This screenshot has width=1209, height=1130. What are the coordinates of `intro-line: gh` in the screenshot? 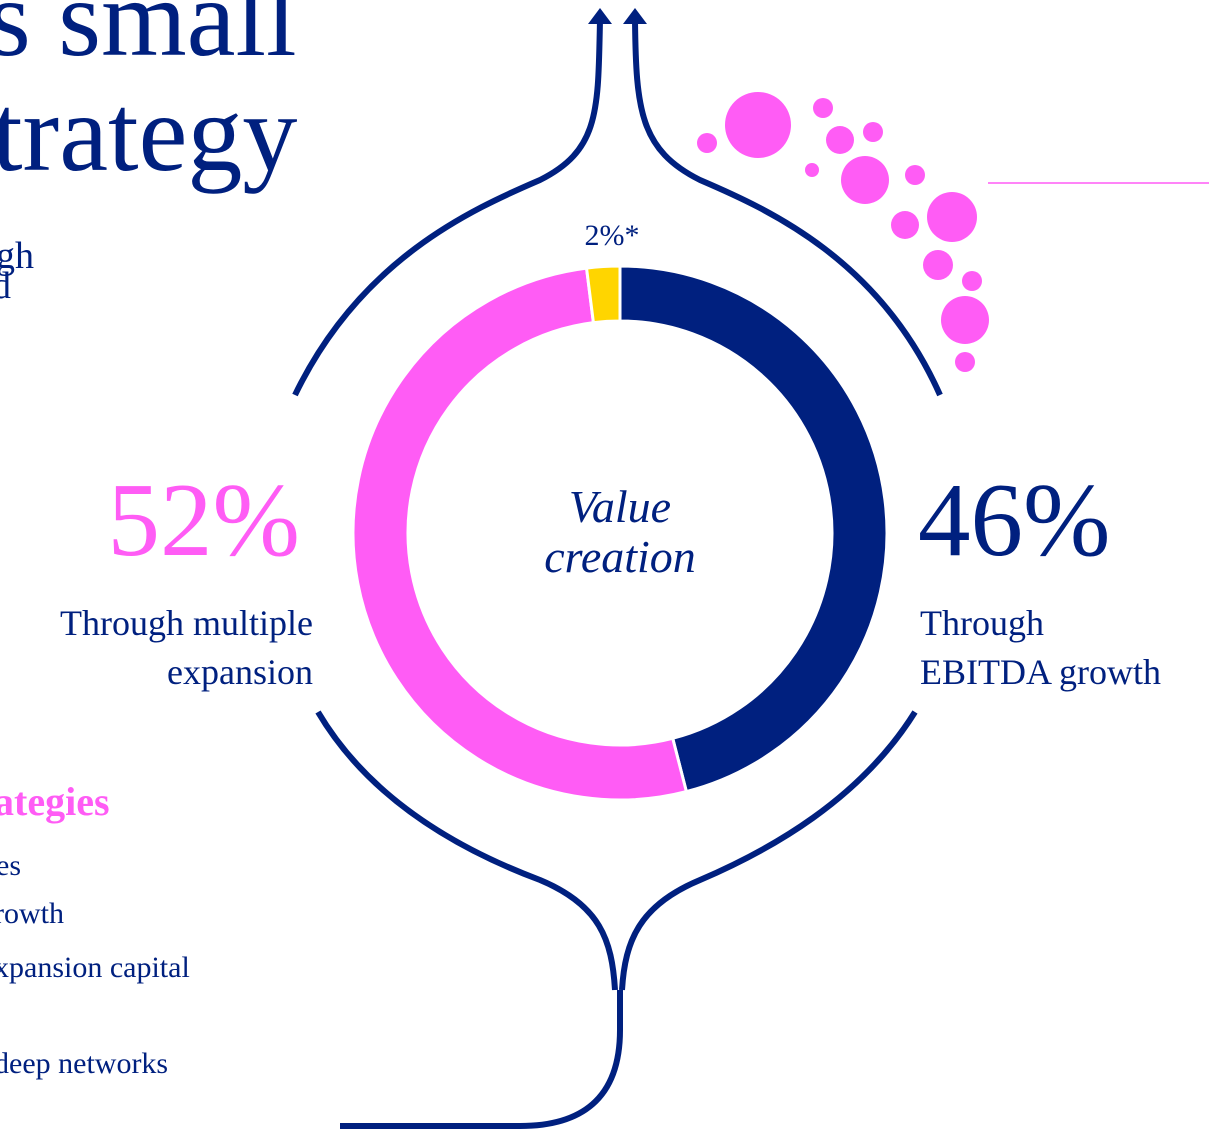 It's located at (17, 256).